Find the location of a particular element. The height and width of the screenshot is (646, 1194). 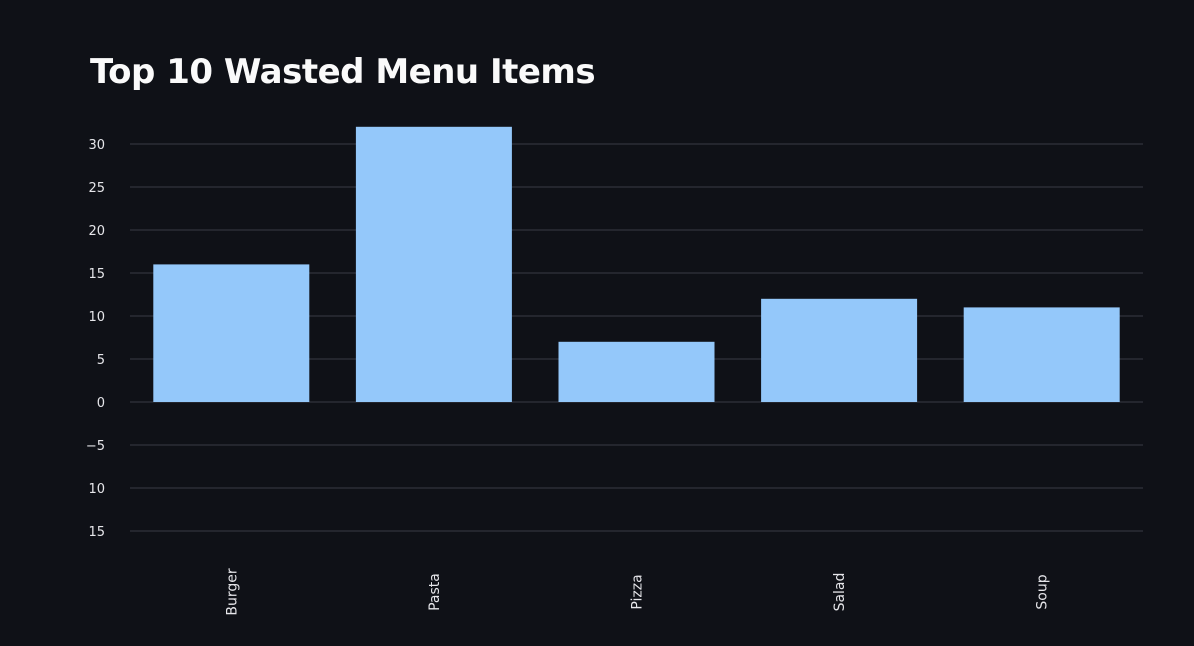

y-tick-label: 5 is located at coordinates (101, 360).